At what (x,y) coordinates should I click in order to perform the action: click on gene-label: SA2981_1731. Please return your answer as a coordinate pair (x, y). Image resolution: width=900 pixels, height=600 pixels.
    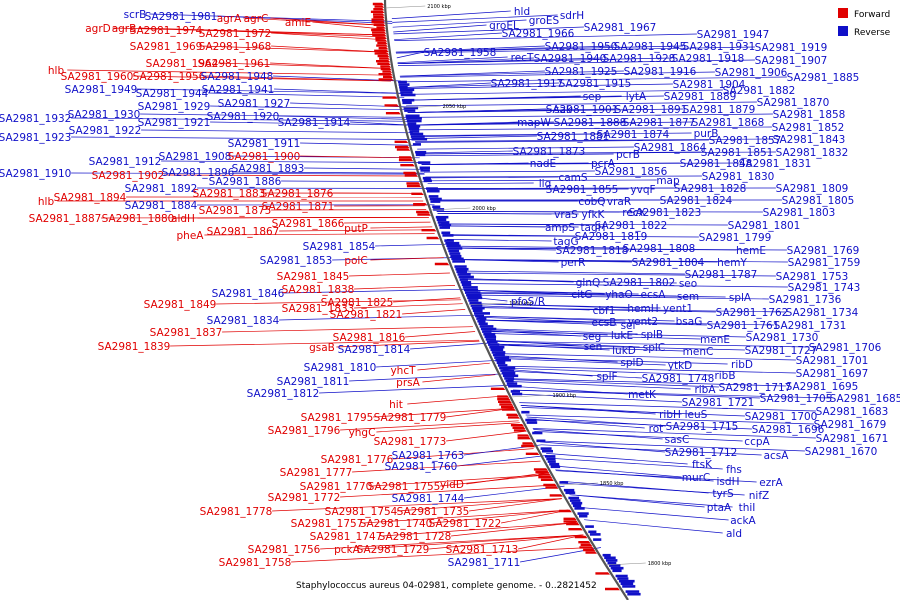
    Looking at the image, I should click on (810, 326).